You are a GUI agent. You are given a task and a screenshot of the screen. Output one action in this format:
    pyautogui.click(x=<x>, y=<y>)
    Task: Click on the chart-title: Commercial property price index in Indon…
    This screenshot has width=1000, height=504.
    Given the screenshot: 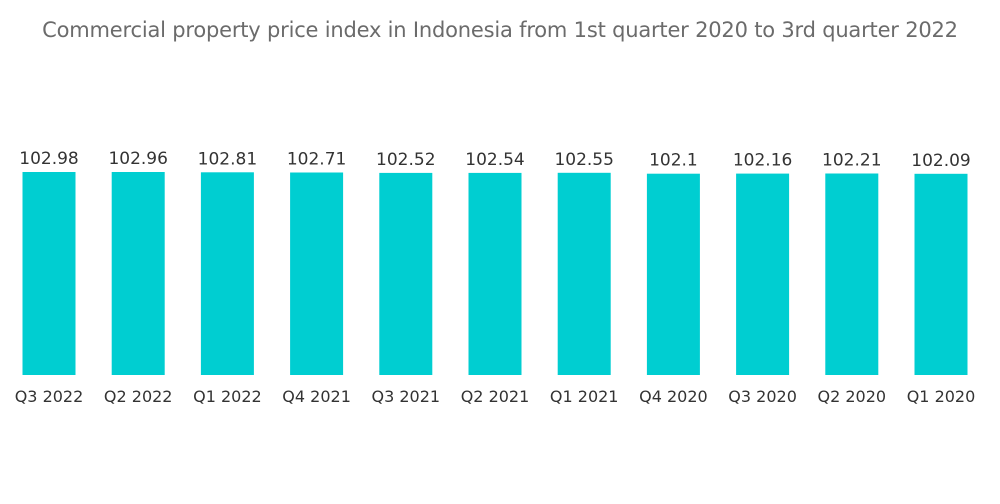 What is the action you would take?
    pyautogui.click(x=500, y=30)
    